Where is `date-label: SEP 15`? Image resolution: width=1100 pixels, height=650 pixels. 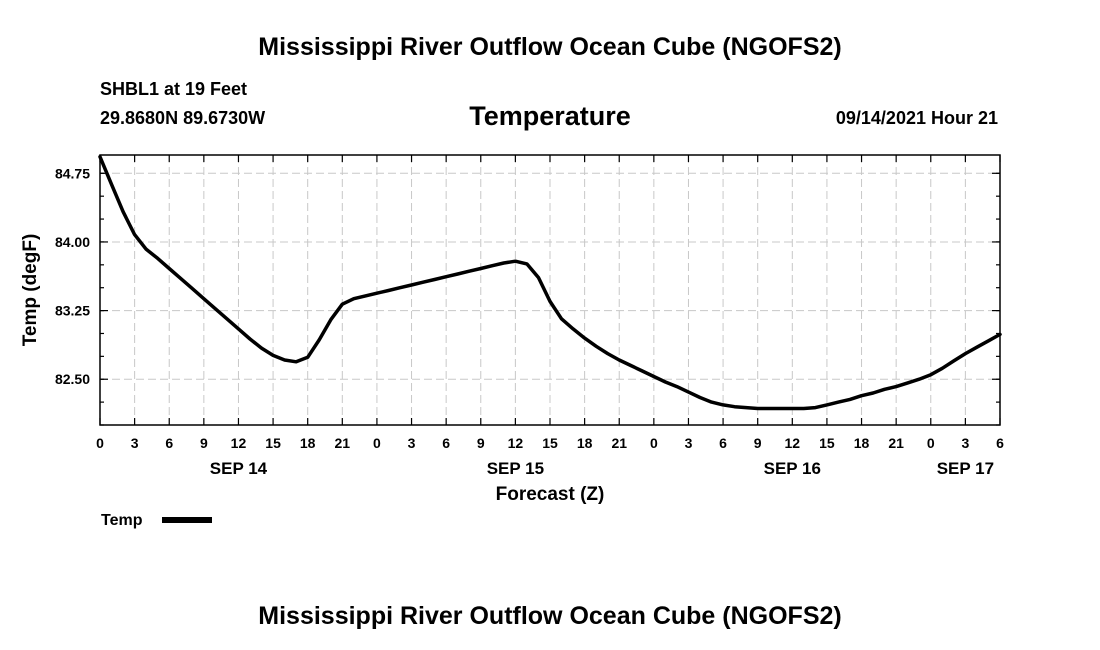 date-label: SEP 15 is located at coordinates (515, 468).